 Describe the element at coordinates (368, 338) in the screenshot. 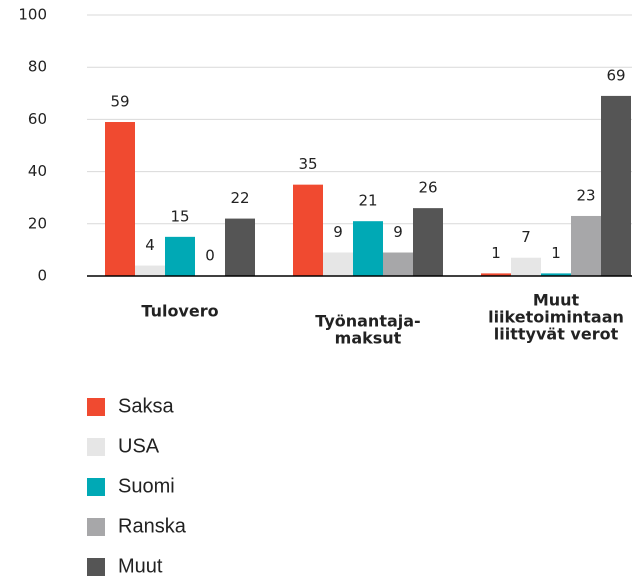

I see `x-tick-label: maksut` at that location.